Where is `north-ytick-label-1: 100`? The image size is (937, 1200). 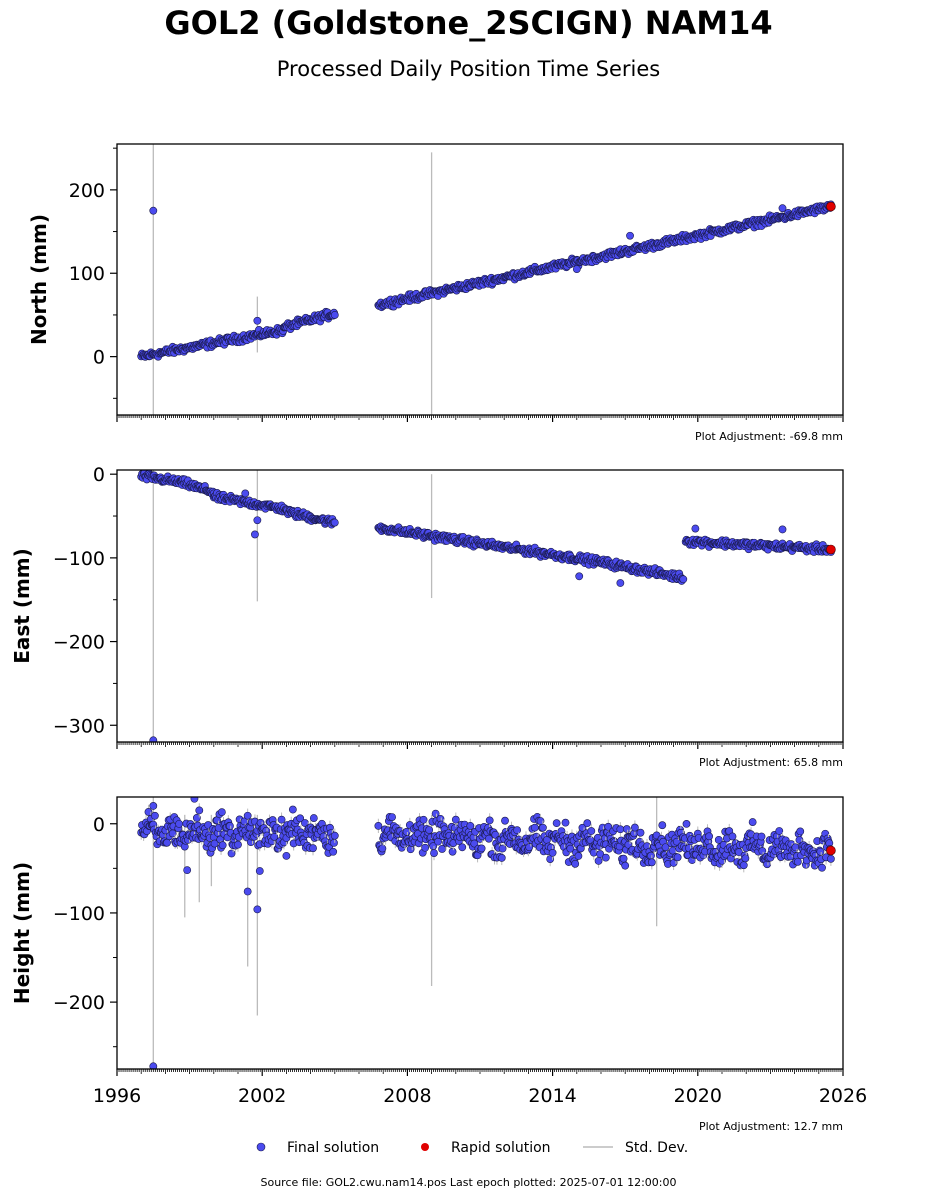
north-ytick-label-1: 100 is located at coordinates (87, 274).